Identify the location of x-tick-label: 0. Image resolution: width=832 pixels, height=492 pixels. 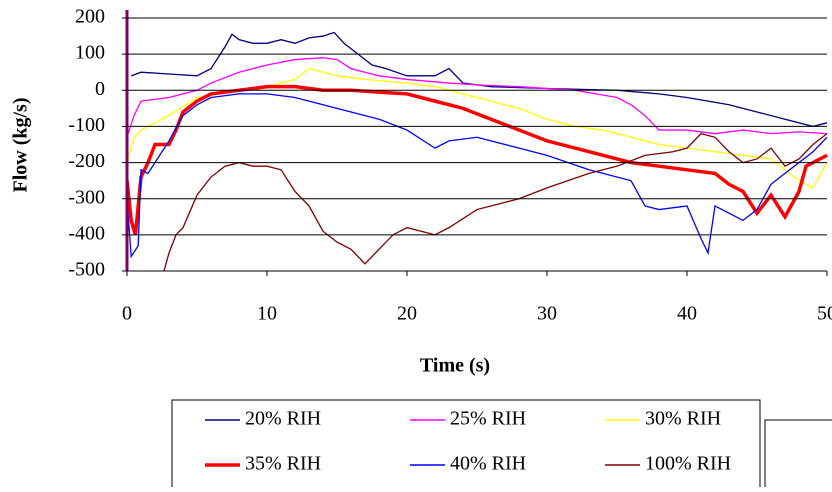
(127, 314).